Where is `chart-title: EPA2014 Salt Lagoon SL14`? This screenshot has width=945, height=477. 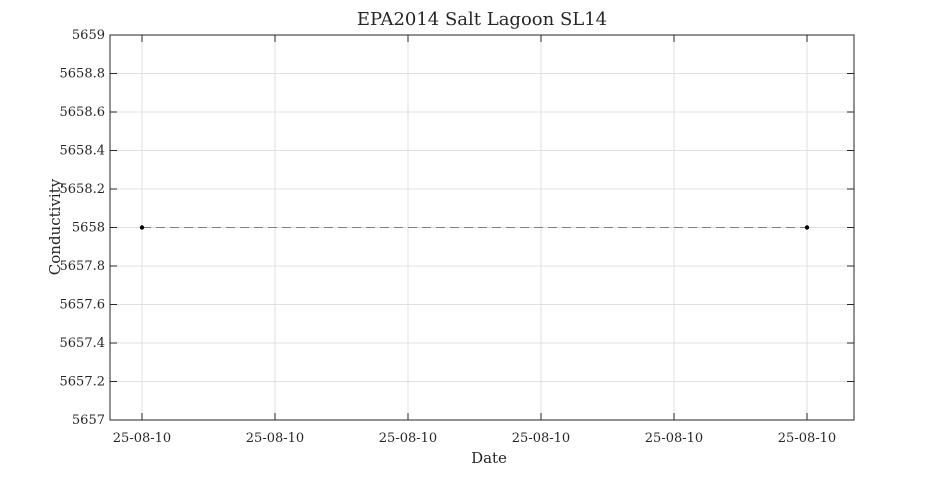 chart-title: EPA2014 Salt Lagoon SL14 is located at coordinates (482, 19).